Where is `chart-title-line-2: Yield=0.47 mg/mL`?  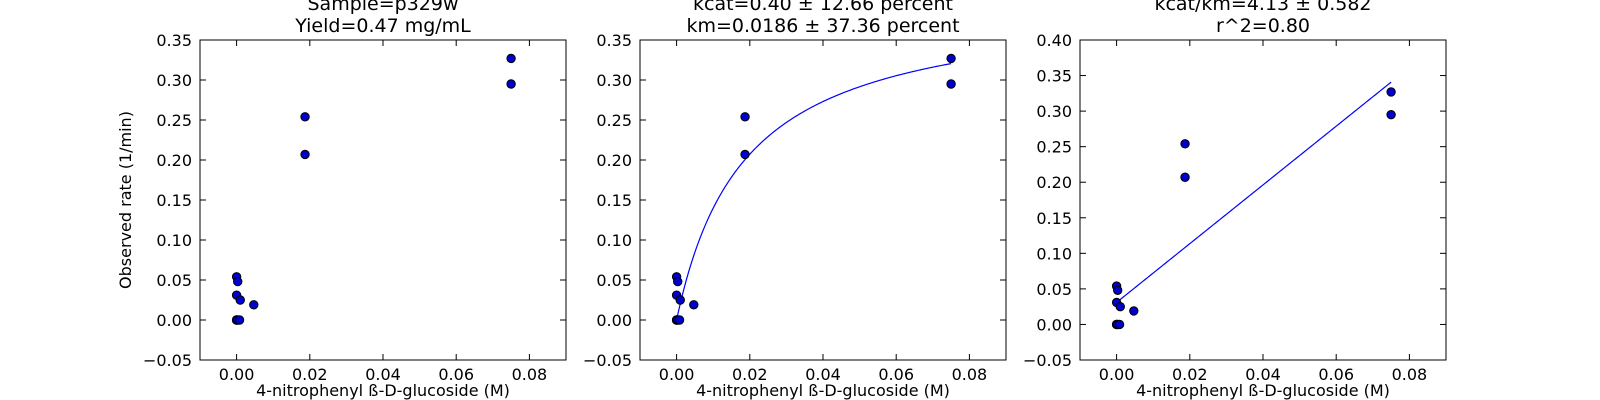
chart-title-line-2: Yield=0.47 mg/mL is located at coordinates (382, 26).